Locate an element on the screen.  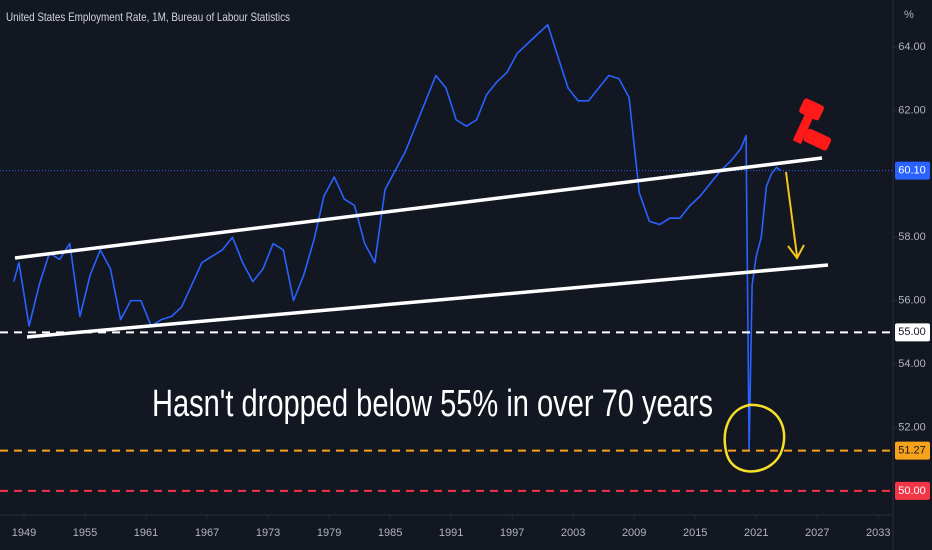
x-tick-label: 1985 is located at coordinates (390, 533).